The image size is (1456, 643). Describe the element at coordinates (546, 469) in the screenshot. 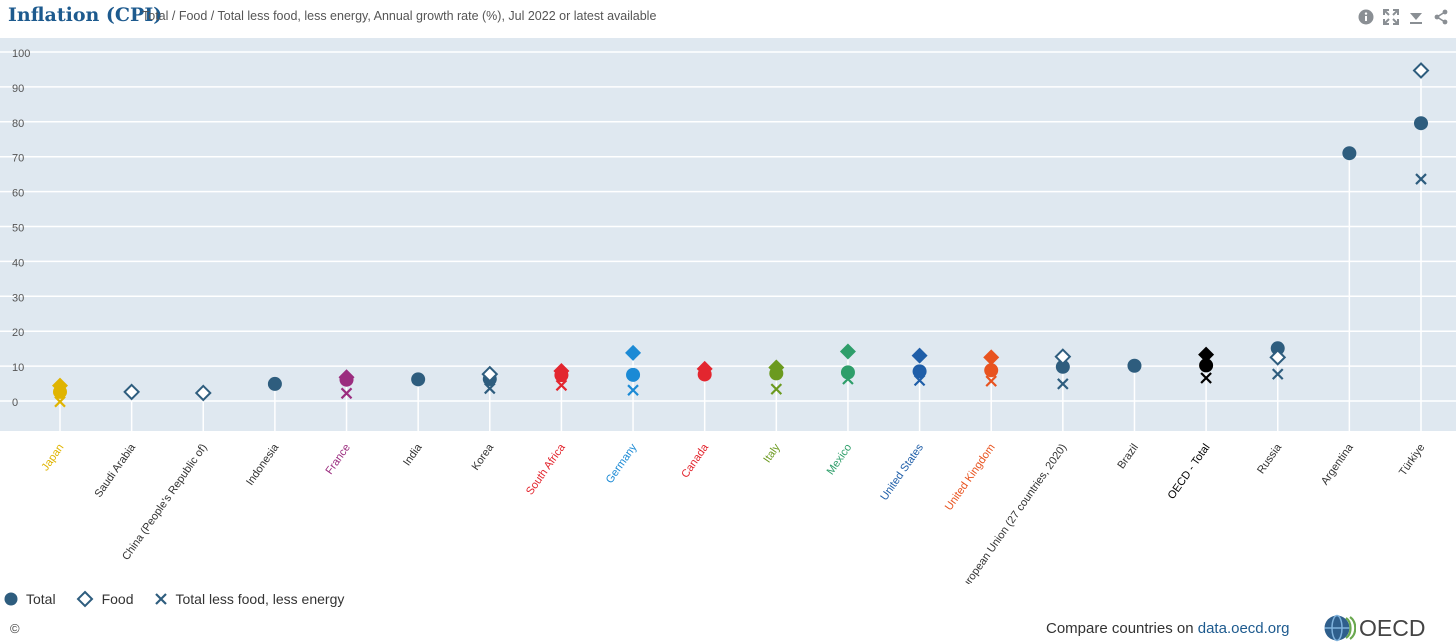

I see `x-tick-label: South Africa` at that location.